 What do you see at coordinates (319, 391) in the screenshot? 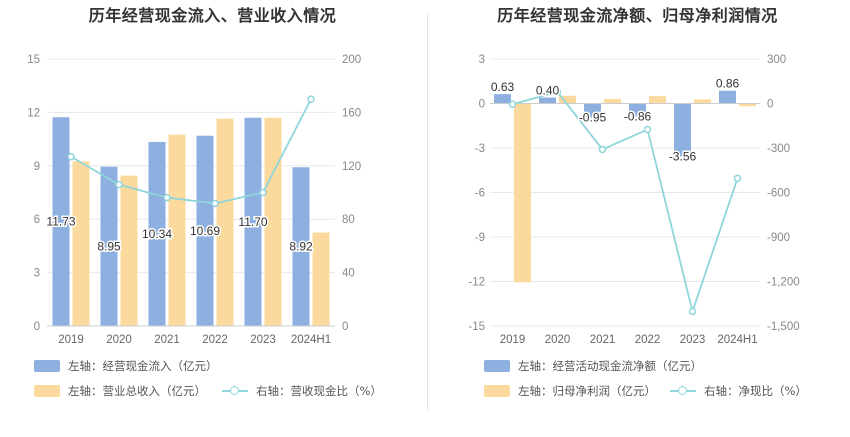
I see `legend-label: 右轴：营收现金比（%）` at bounding box center [319, 391].